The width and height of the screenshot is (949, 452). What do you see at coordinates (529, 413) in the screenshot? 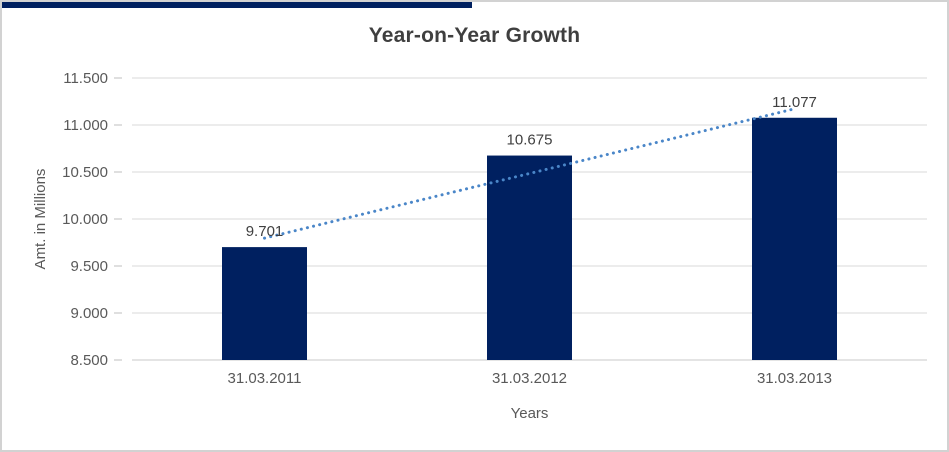
I see `x-axis-title: Years` at bounding box center [529, 413].